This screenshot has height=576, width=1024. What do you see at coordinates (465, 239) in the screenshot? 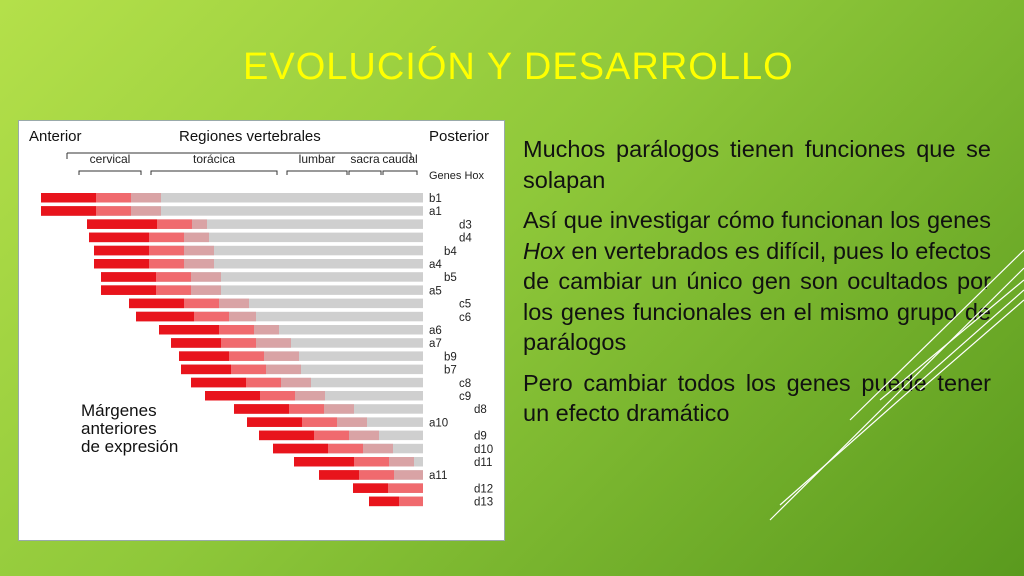
I see `gene-label-d4: d4` at bounding box center [465, 239].